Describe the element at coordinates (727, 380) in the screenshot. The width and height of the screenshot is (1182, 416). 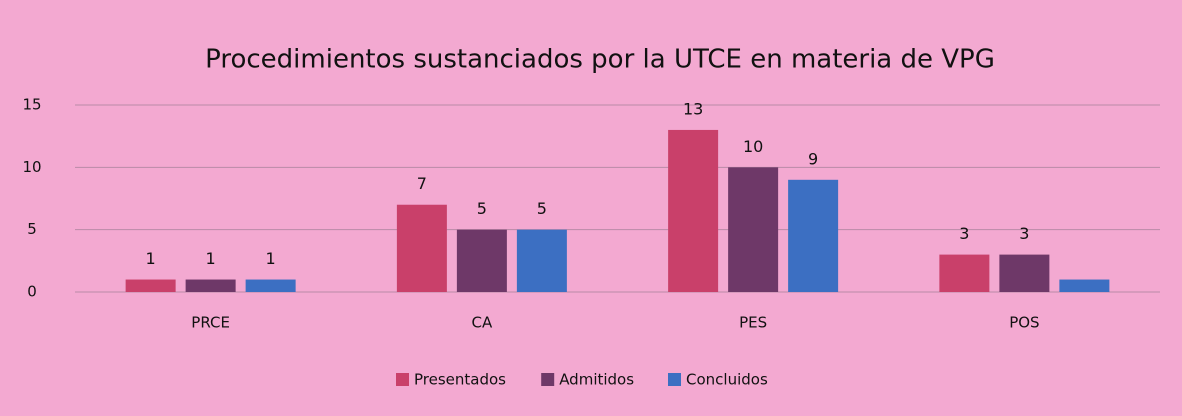
I see `legend-label: Concluidos` at that location.